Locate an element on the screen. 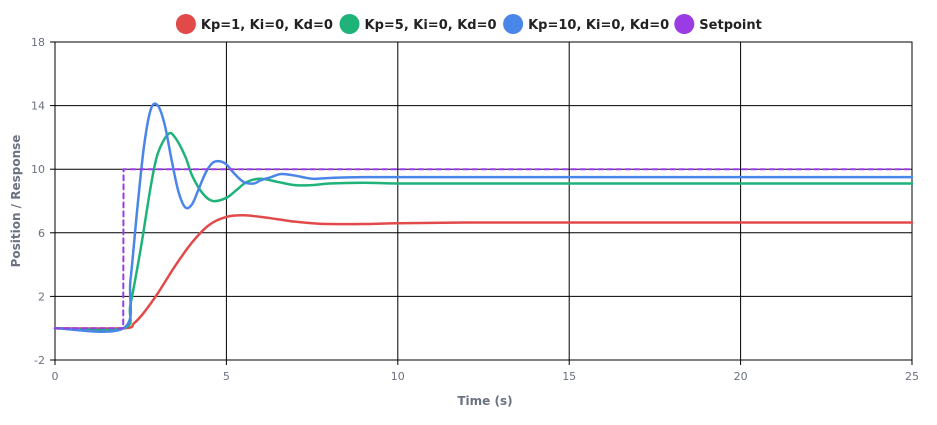 This screenshot has height=425, width=937. y-tick-label: -2 is located at coordinates (39, 360).